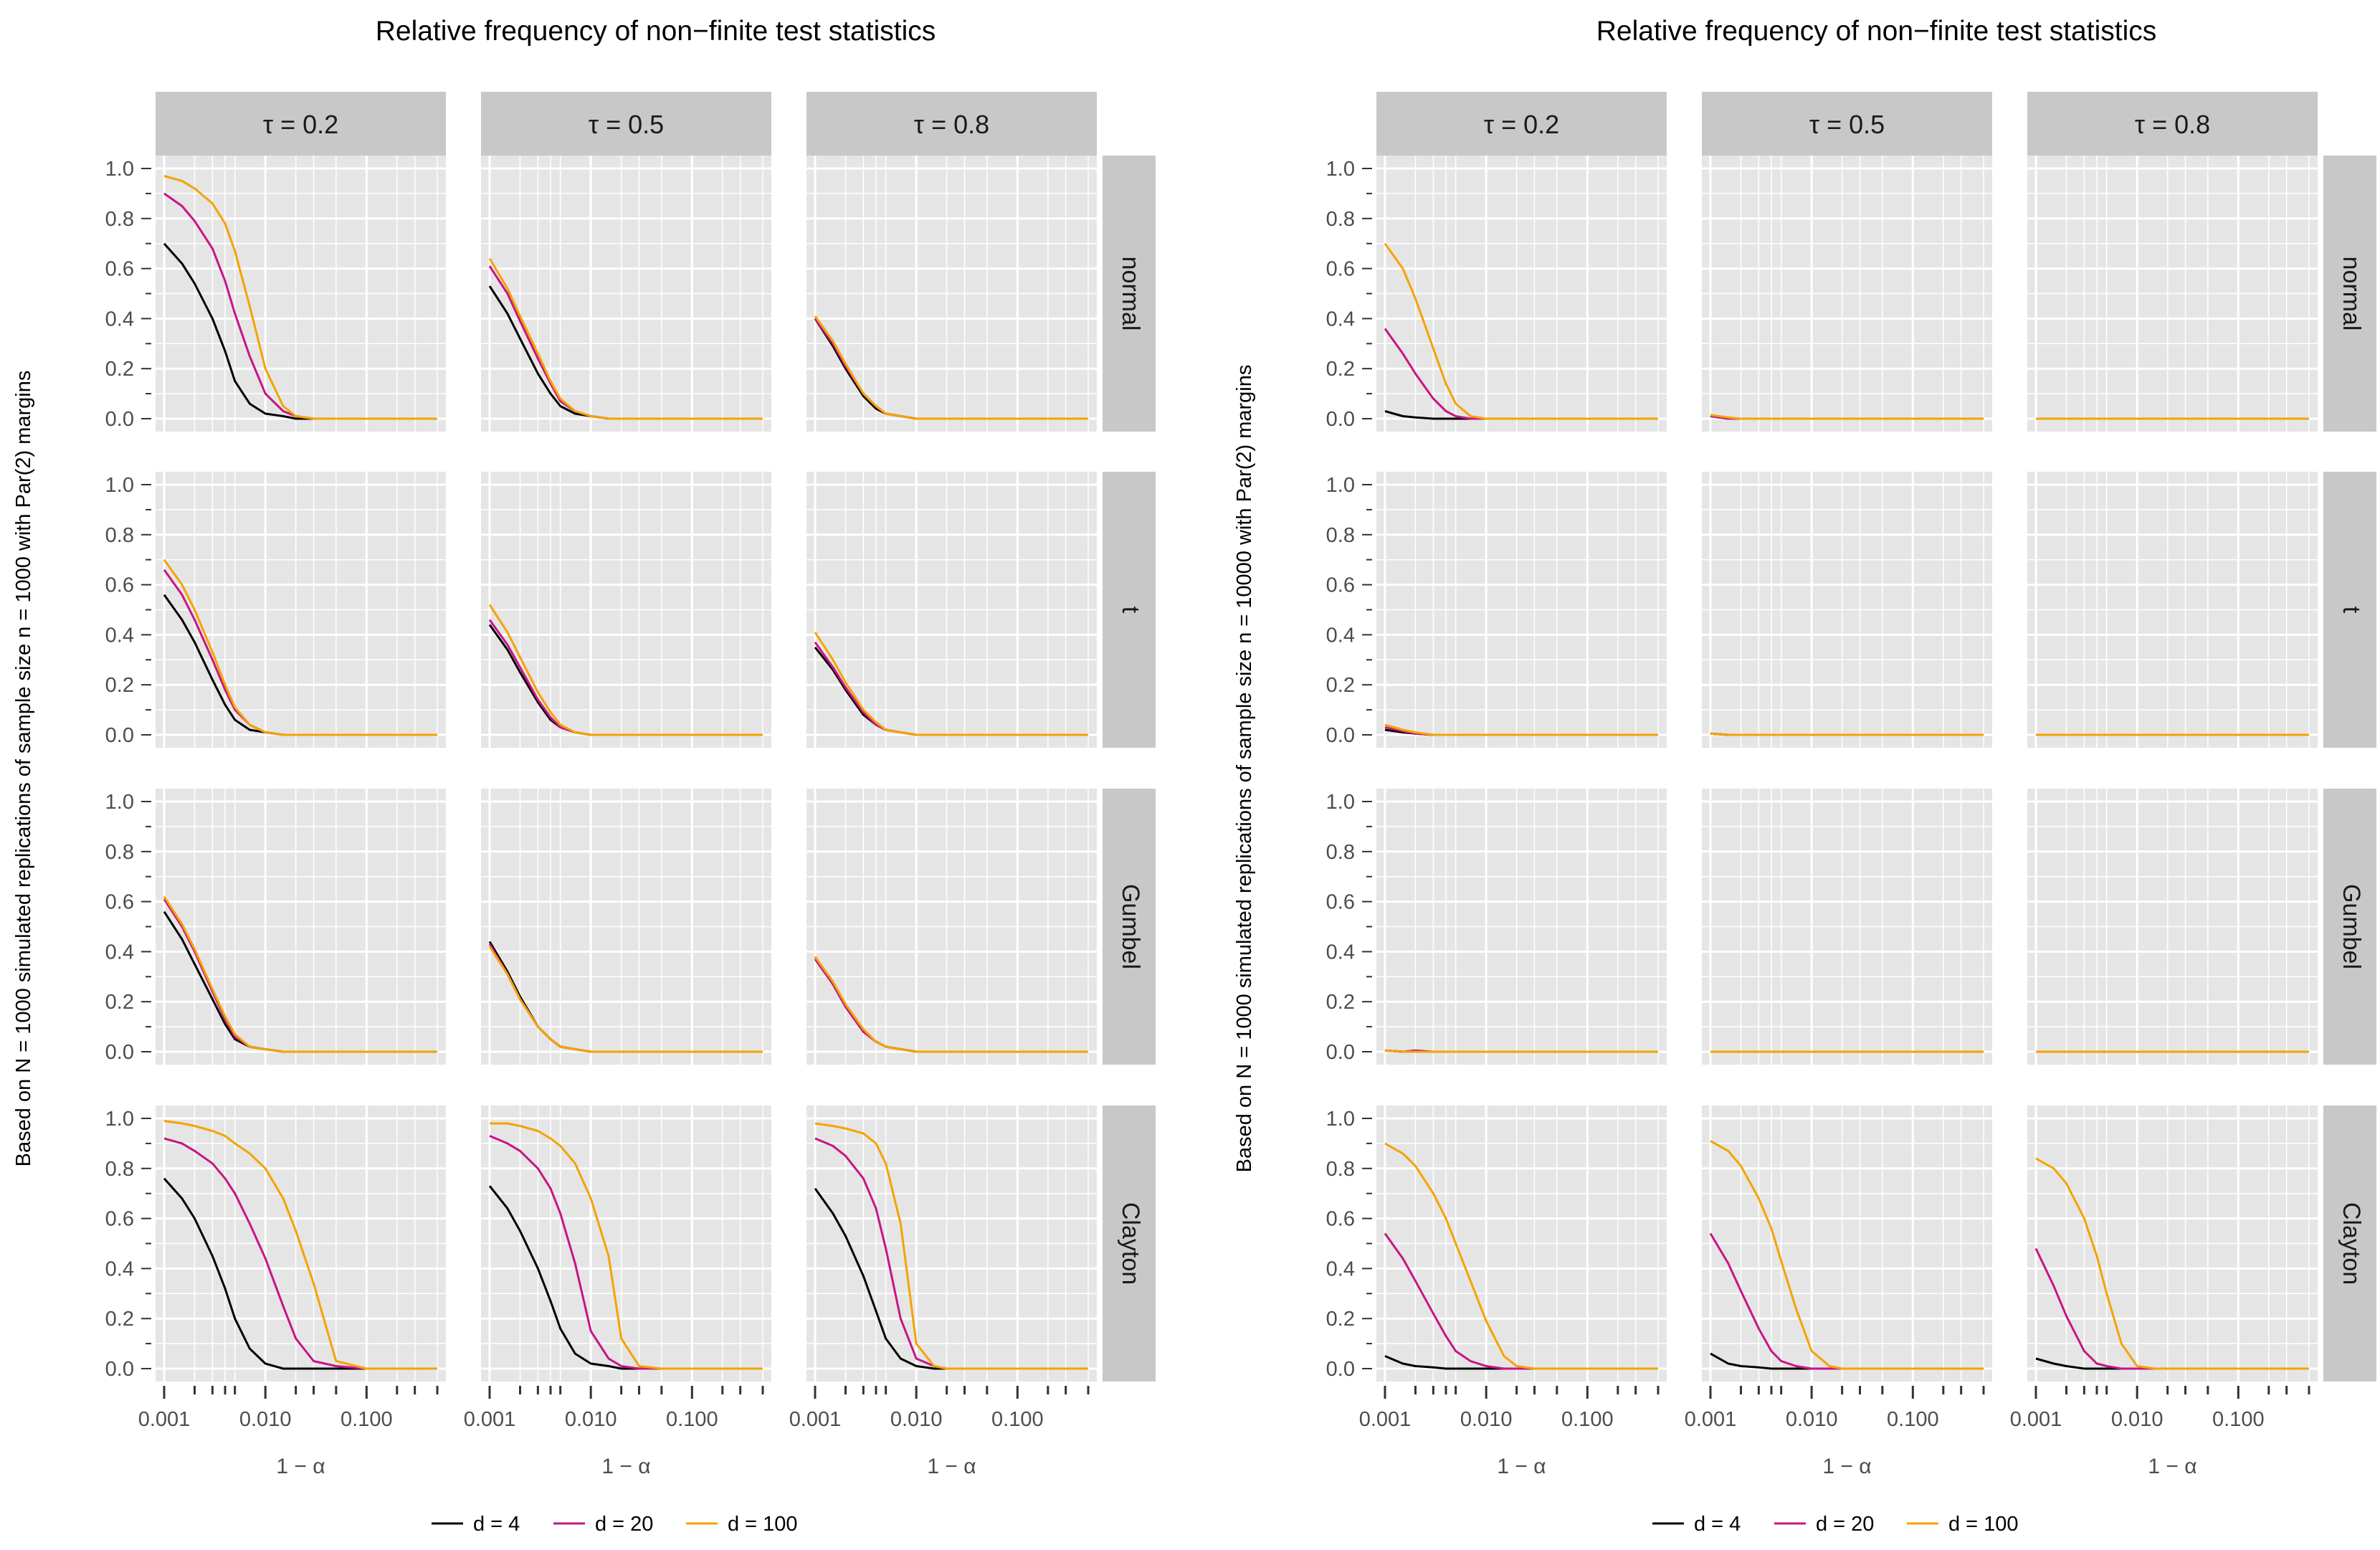  I want to click on col-strip-label: τ = 0.2, so click(1521, 124).